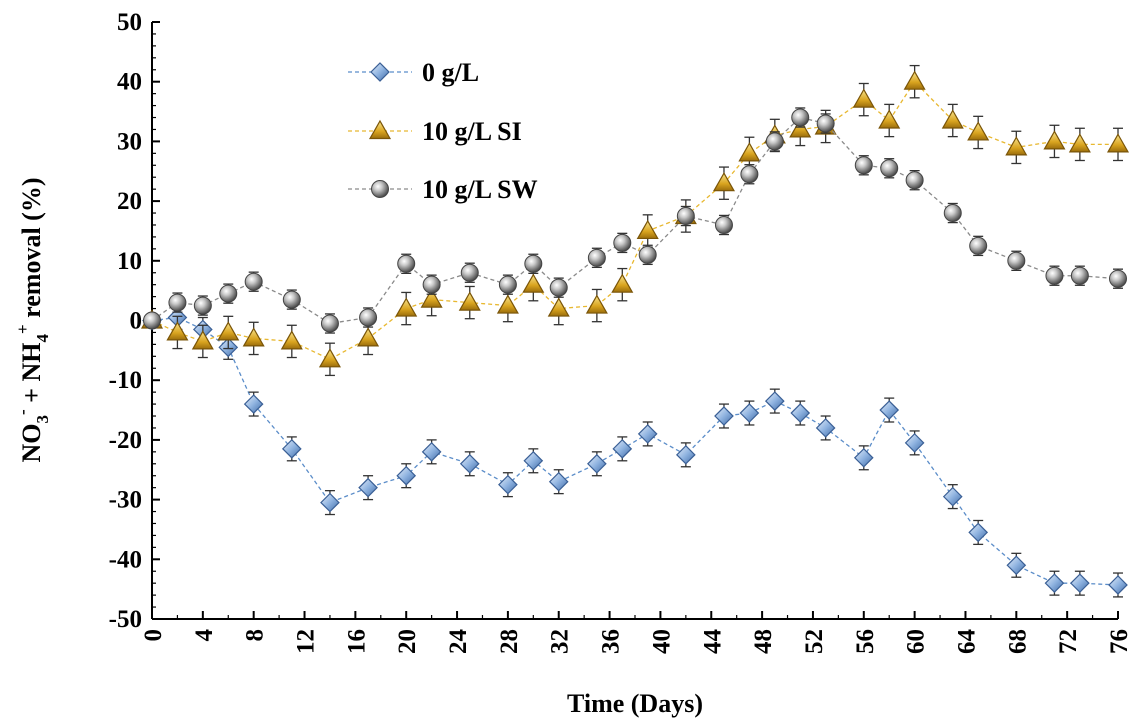  Describe the element at coordinates (480, 189) in the screenshot. I see `legend-label: 10 g/L SW` at that location.